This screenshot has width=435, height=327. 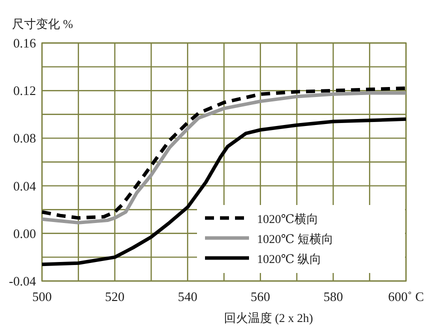 I want to click on y-tick-label: 0.00, so click(x=24, y=233).